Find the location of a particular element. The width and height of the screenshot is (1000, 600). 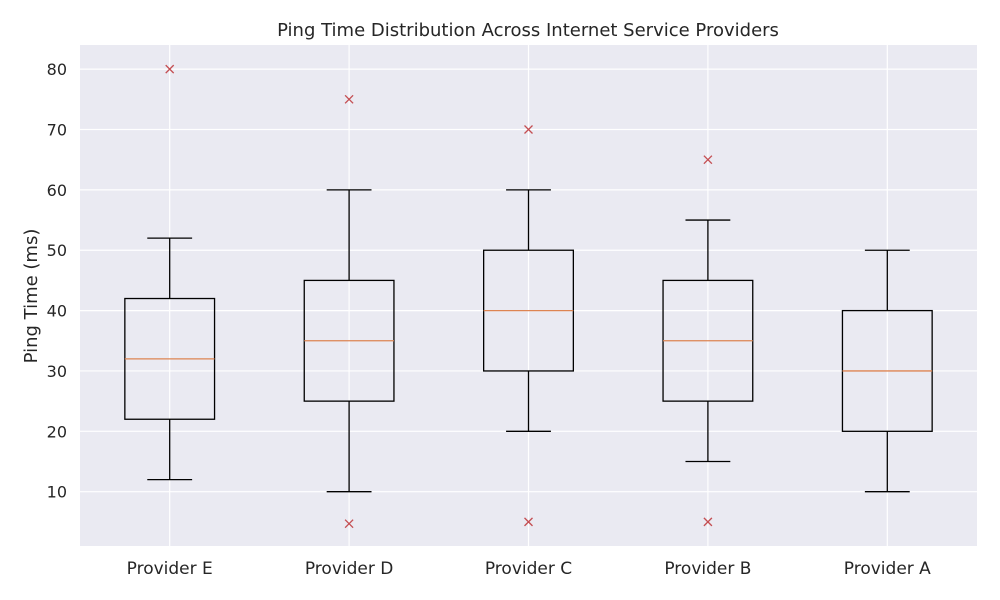

x-tick-label: Provider C is located at coordinates (528, 569).